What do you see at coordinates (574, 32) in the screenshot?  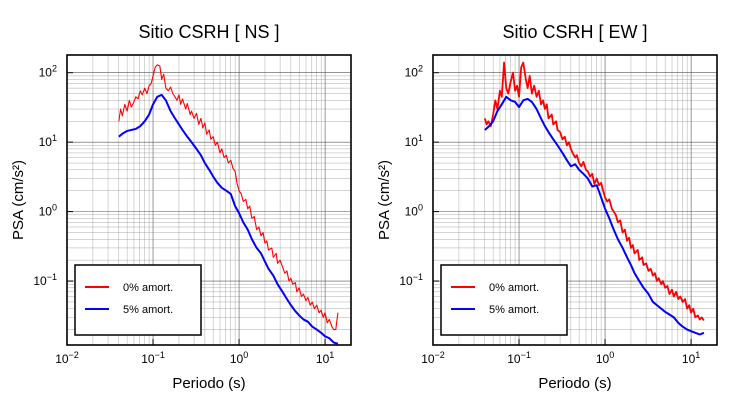 I see `chart-title: Sitio CSRH [ EW ]` at bounding box center [574, 32].